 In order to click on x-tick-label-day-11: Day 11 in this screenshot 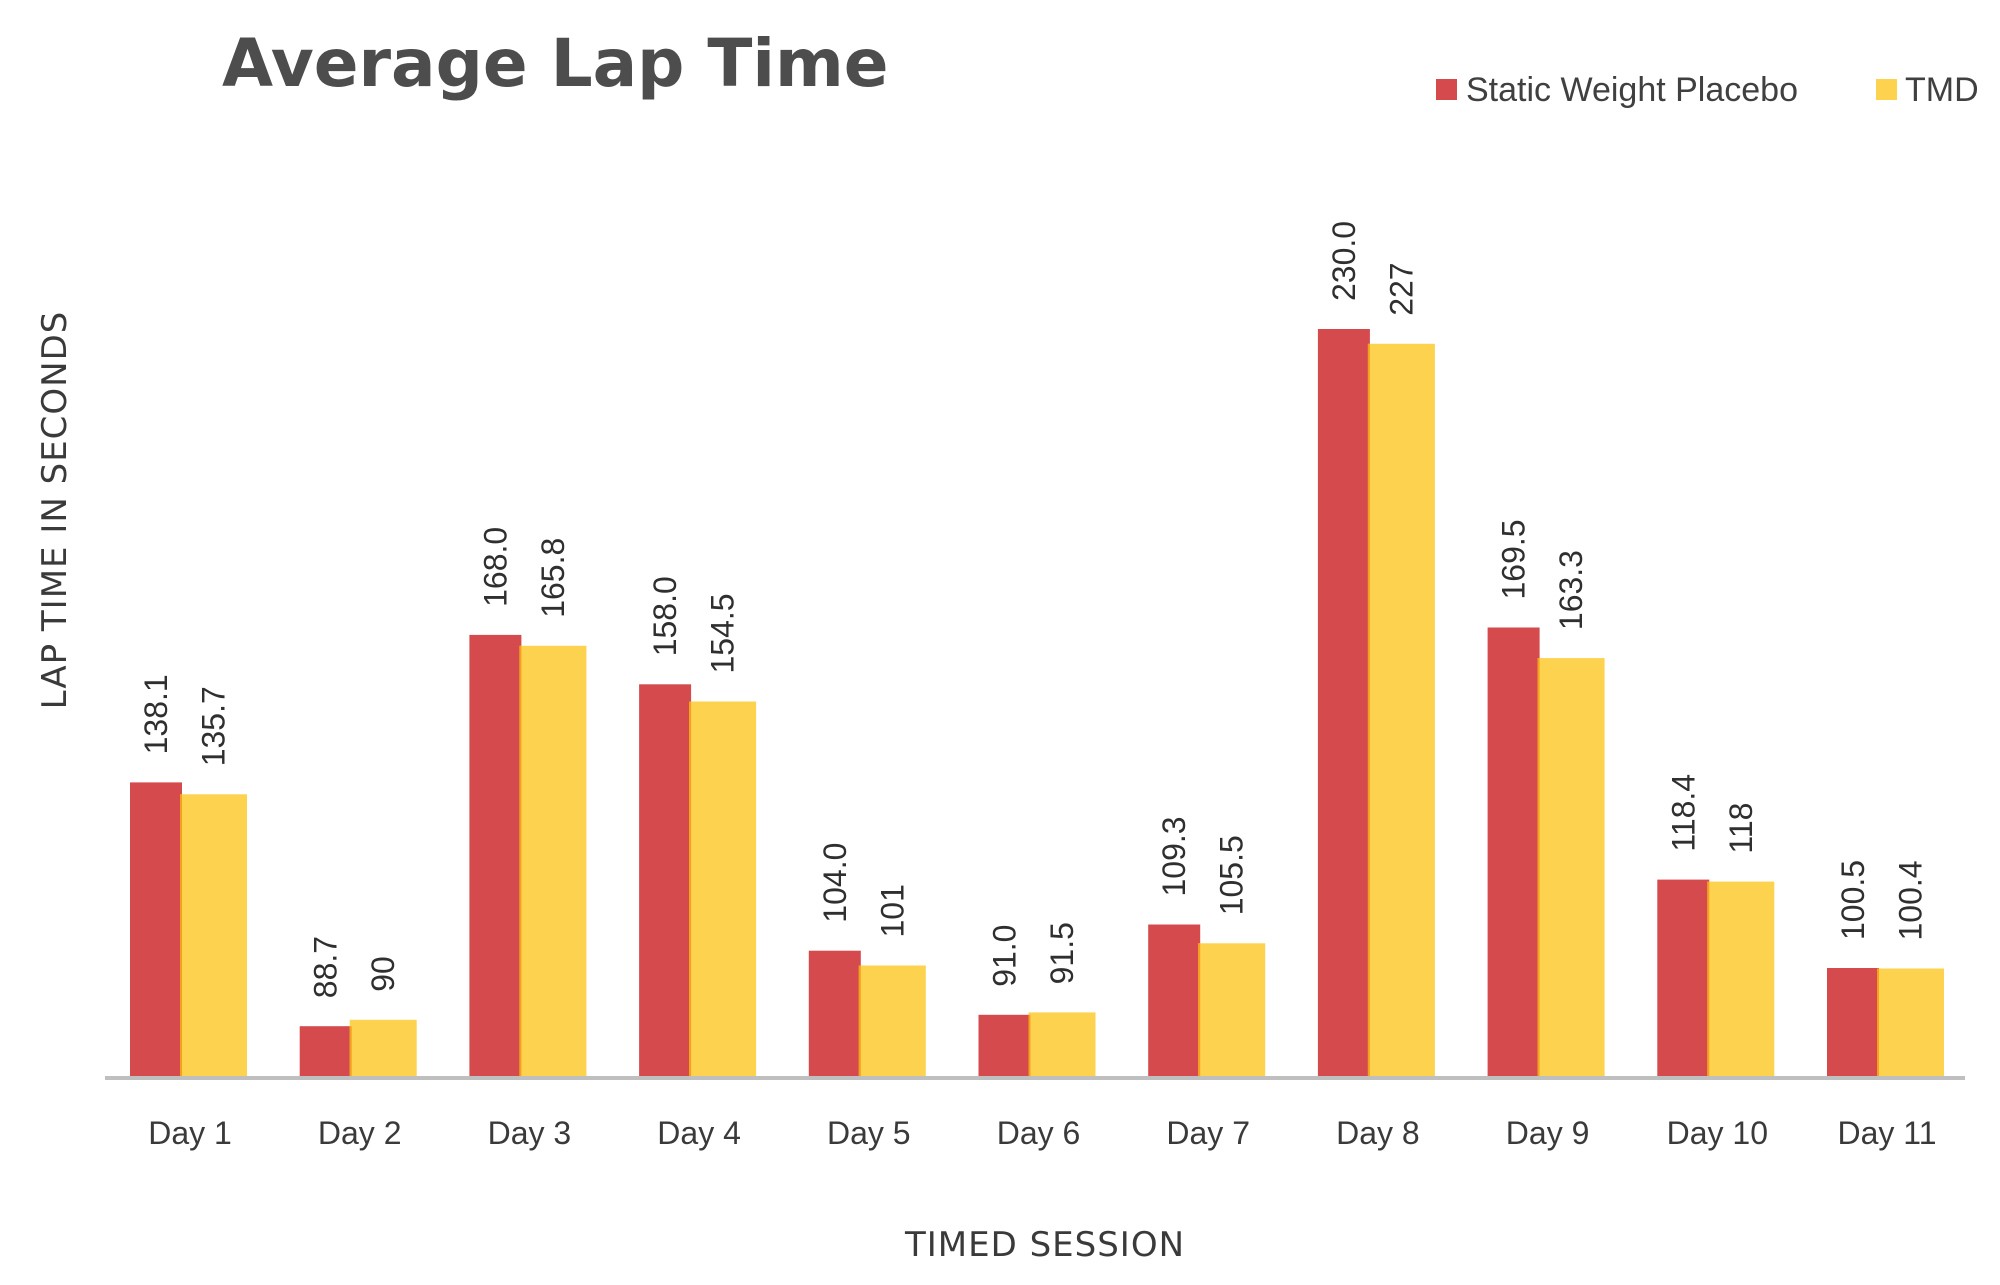, I will do `click(1886, 1133)`.